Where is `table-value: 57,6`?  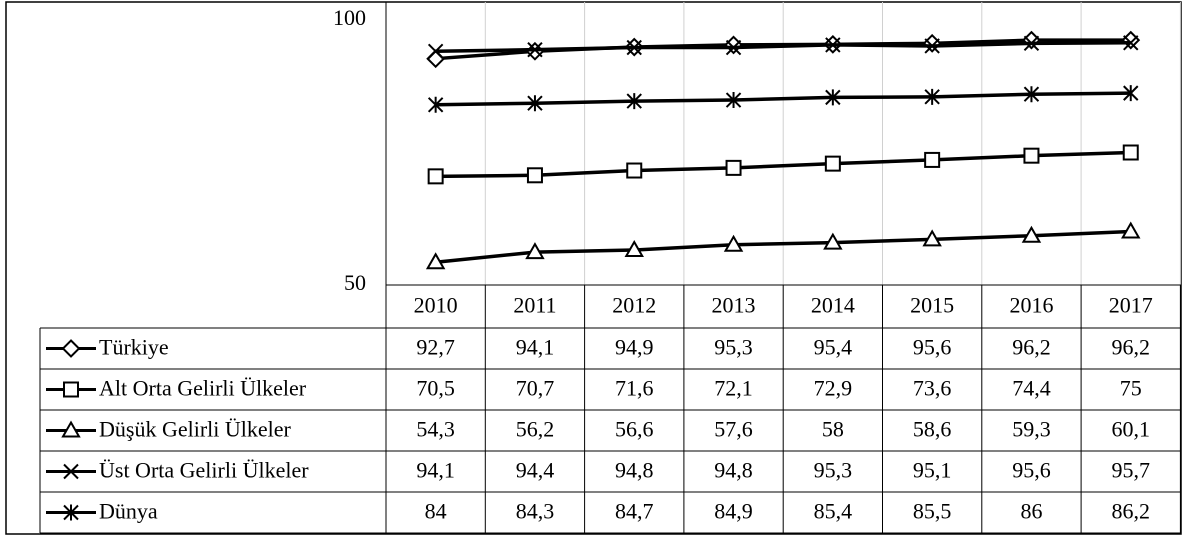 table-value: 57,6 is located at coordinates (733, 429).